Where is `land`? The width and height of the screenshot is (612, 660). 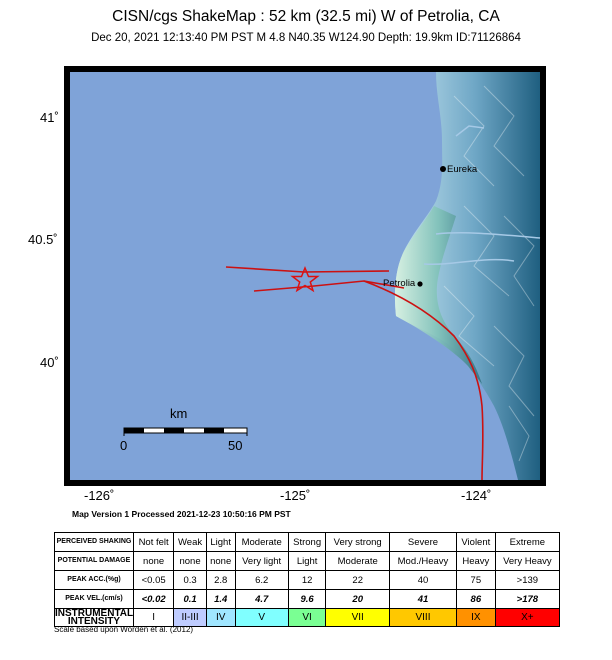
land is located at coordinates (467, 276).